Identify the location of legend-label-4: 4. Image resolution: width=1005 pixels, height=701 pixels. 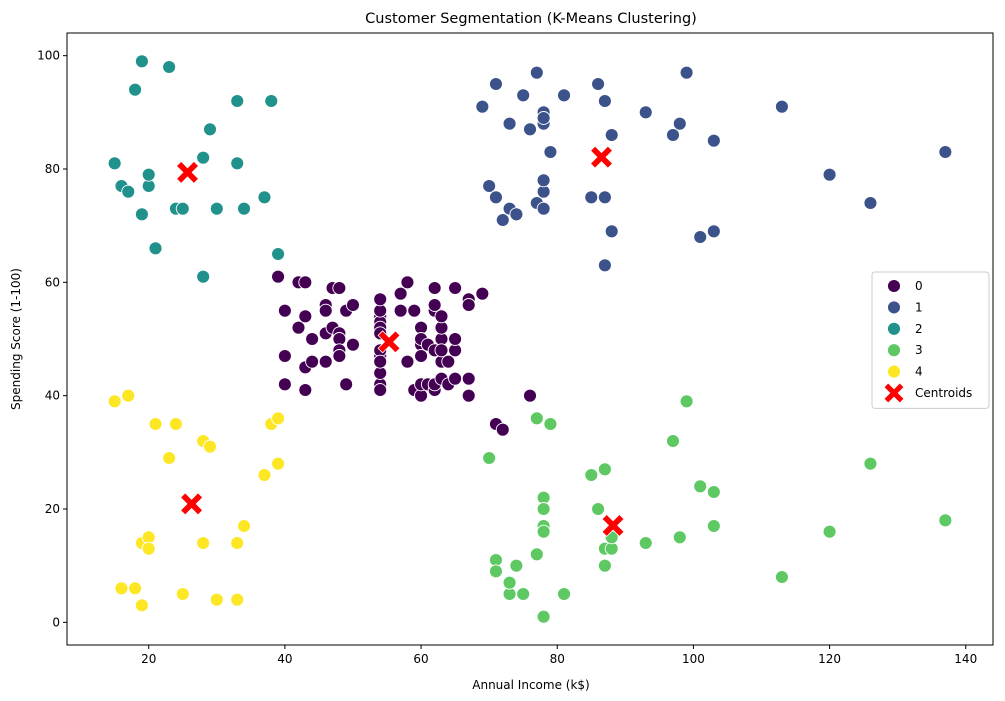
(919, 372).